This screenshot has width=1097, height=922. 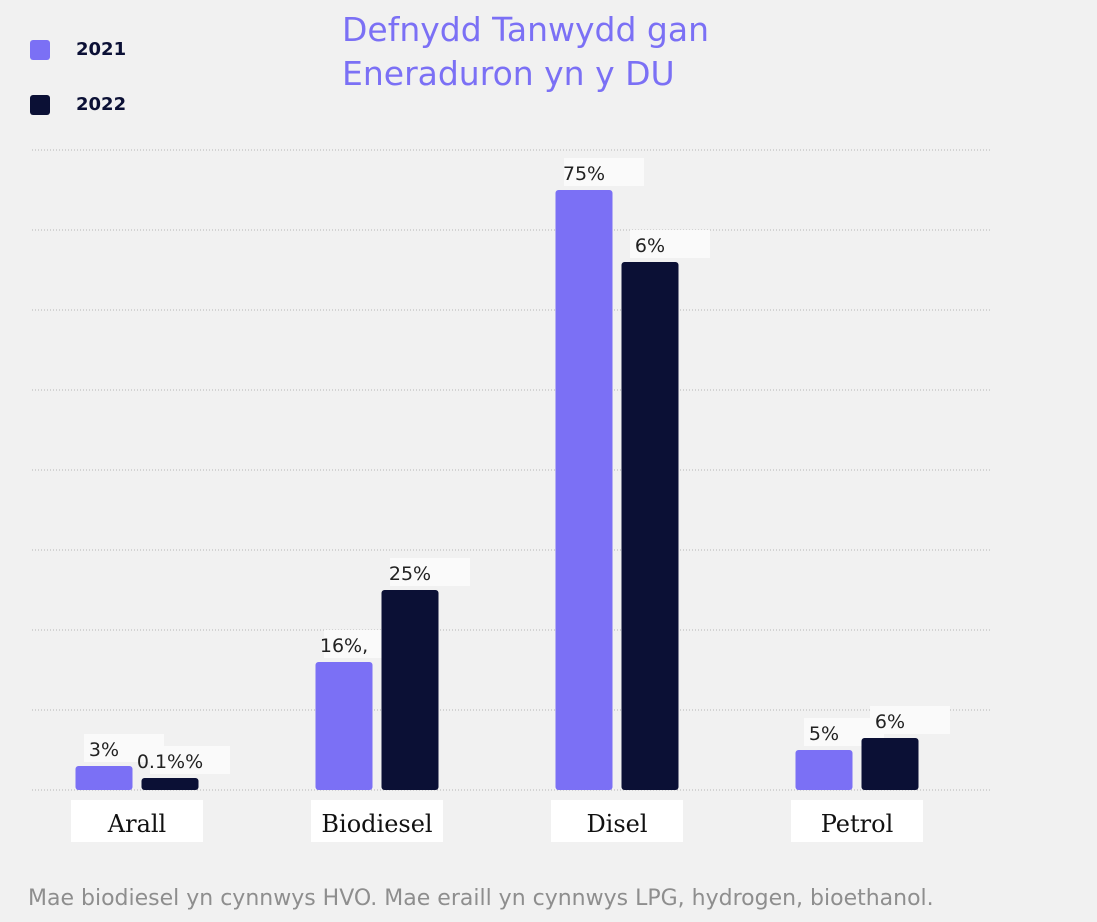 I want to click on data-label: 16%,, so click(x=344, y=646).